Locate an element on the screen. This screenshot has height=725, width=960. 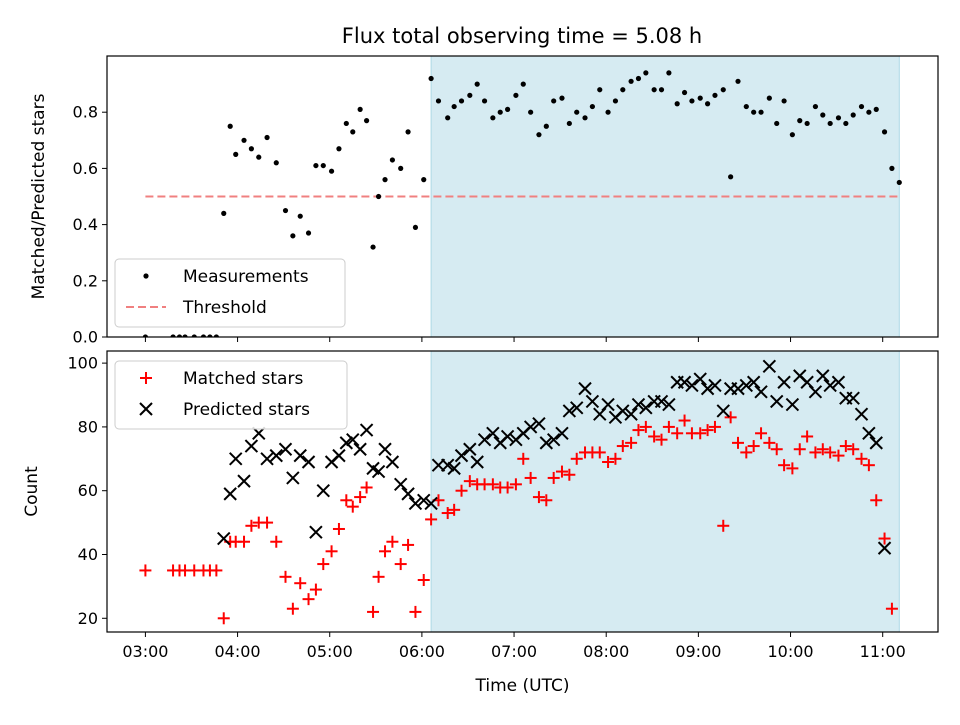
x-axis-label: Time (UTC) is located at coordinates (522, 686).